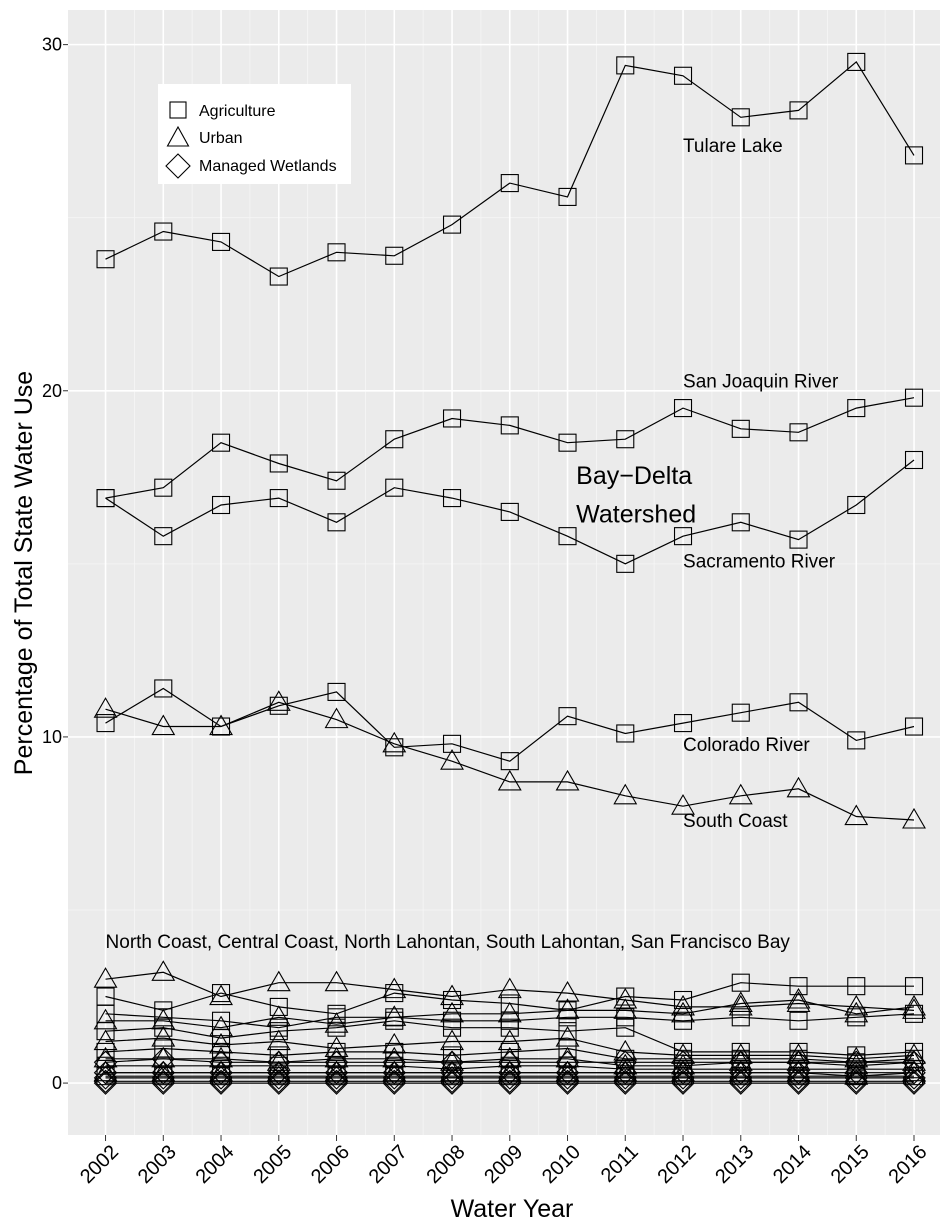 The image size is (945, 1222). Describe the element at coordinates (272, 1164) in the screenshot. I see `x-tick-label: 2005` at that location.